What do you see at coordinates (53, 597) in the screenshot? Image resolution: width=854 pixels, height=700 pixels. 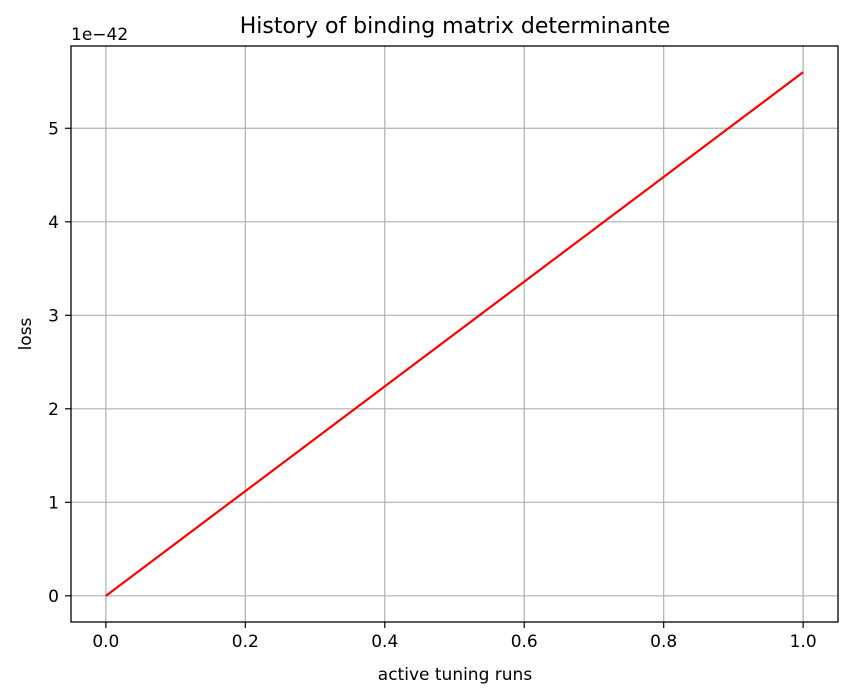 I see `y-tick-label: 0` at bounding box center [53, 597].